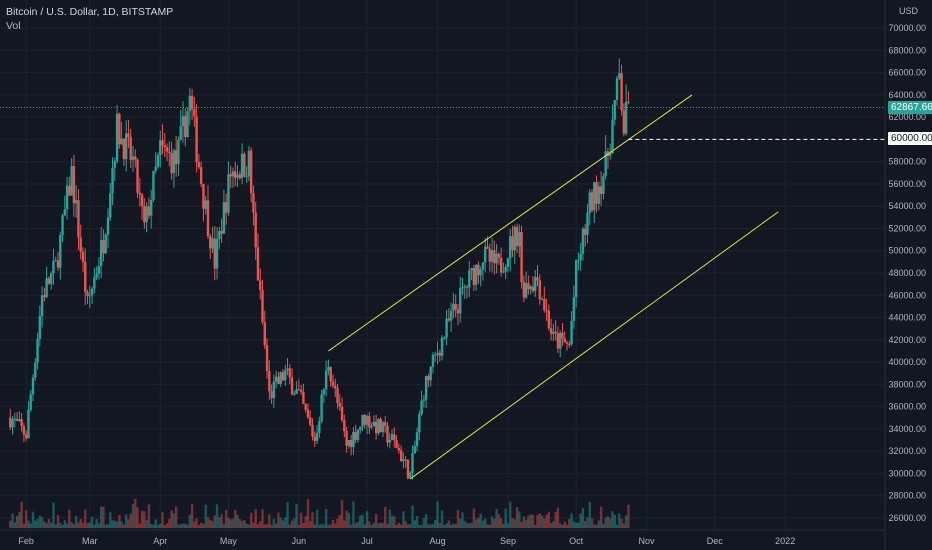  What do you see at coordinates (90, 12) in the screenshot?
I see `symbol-title: Bitcoin / U.S. Dollar, 1D, BITSTAMP` at bounding box center [90, 12].